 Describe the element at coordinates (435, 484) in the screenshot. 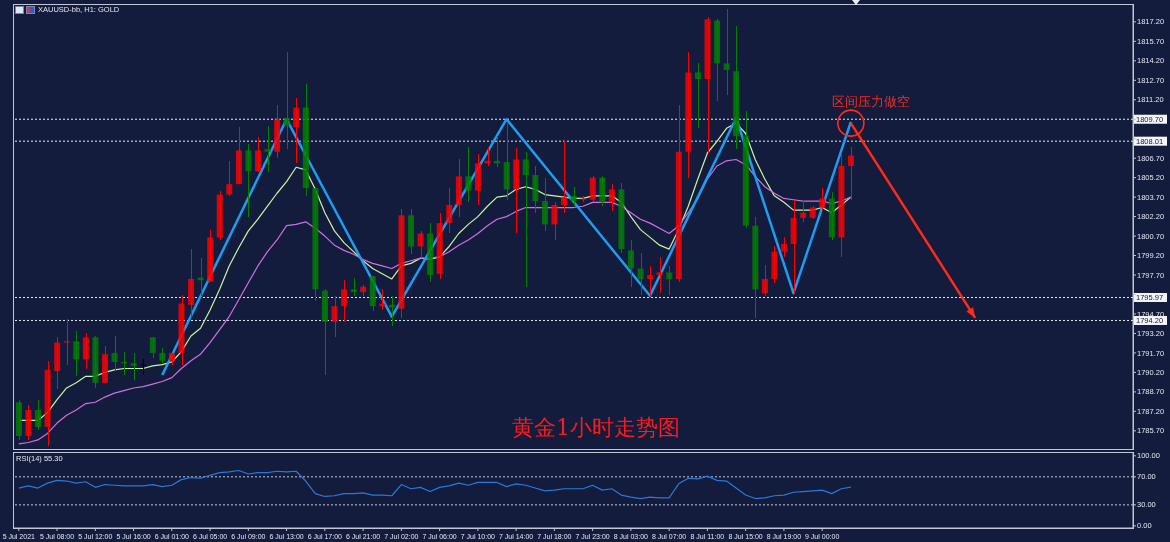

I see `line-series` at that location.